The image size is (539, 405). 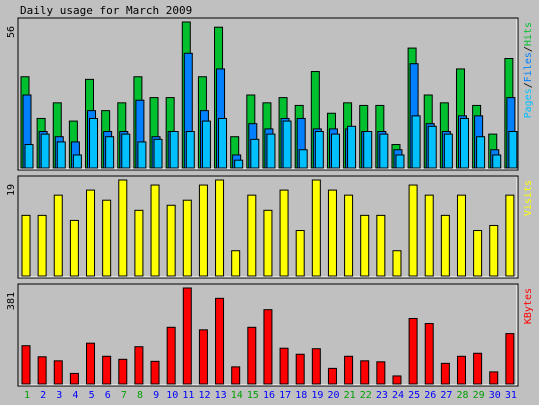 I want to click on kbytes-panel-legend-kbytes: KBytes, so click(x=528, y=306).